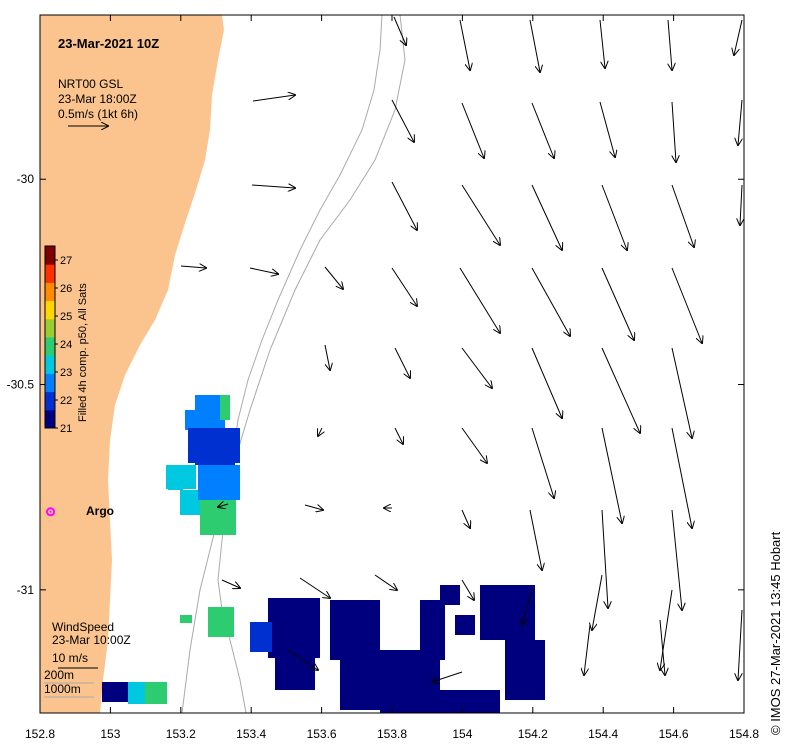  Describe the element at coordinates (51, 512) in the screenshot. I see `argo-marker` at that location.